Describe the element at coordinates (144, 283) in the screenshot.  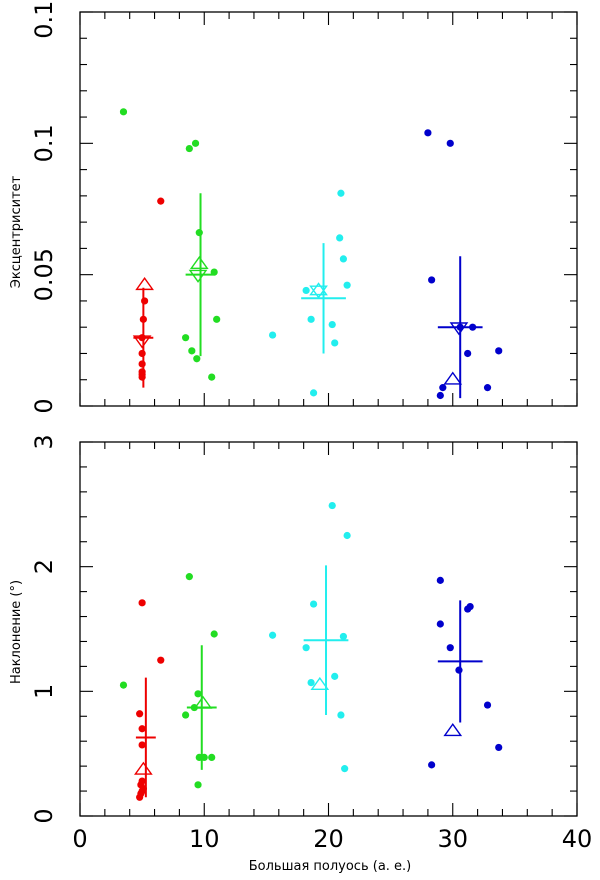
I see `ecc-red-triangle-up` at that location.